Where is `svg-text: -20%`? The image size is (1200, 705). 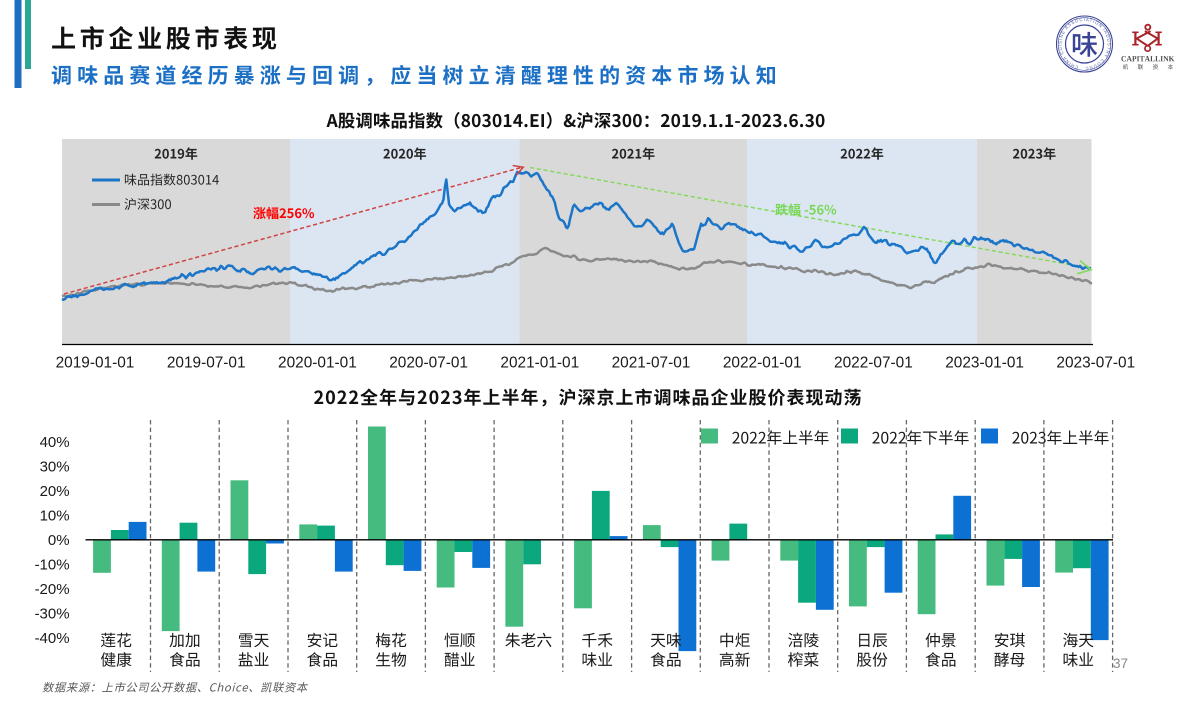 svg-text: -20% is located at coordinates (52, 589).